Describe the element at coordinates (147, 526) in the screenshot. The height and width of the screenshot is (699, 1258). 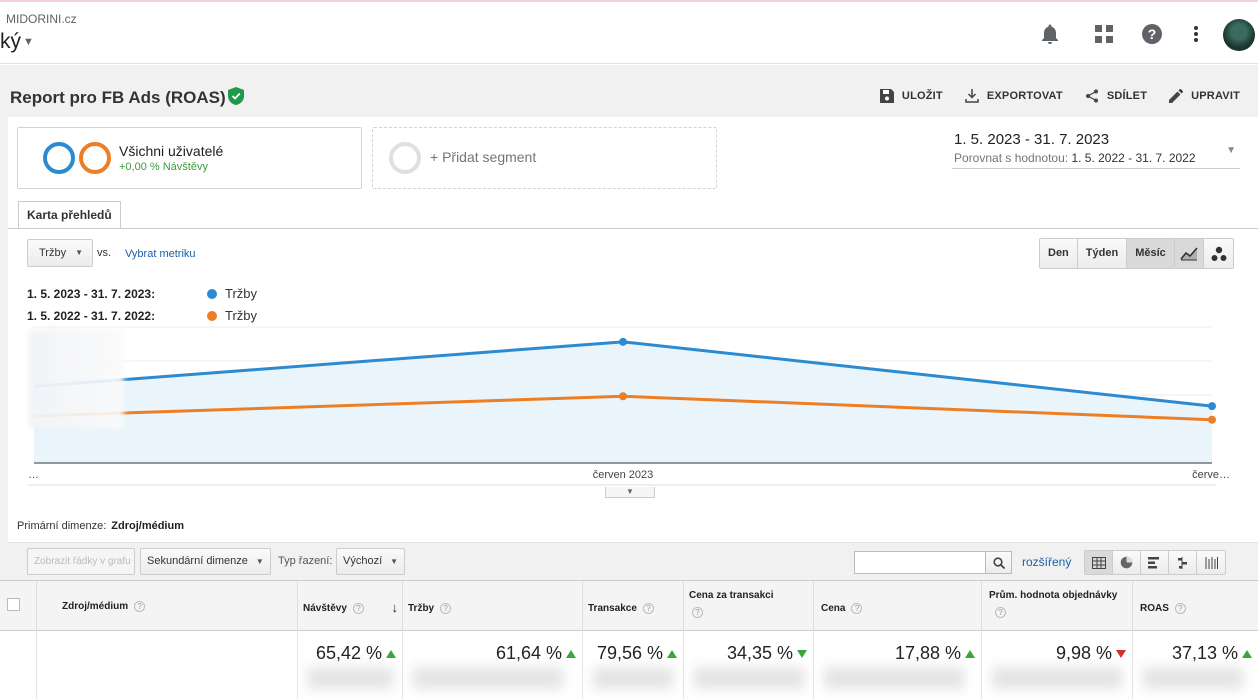
I see `primary-dimension-value: Zdroj/médium` at that location.